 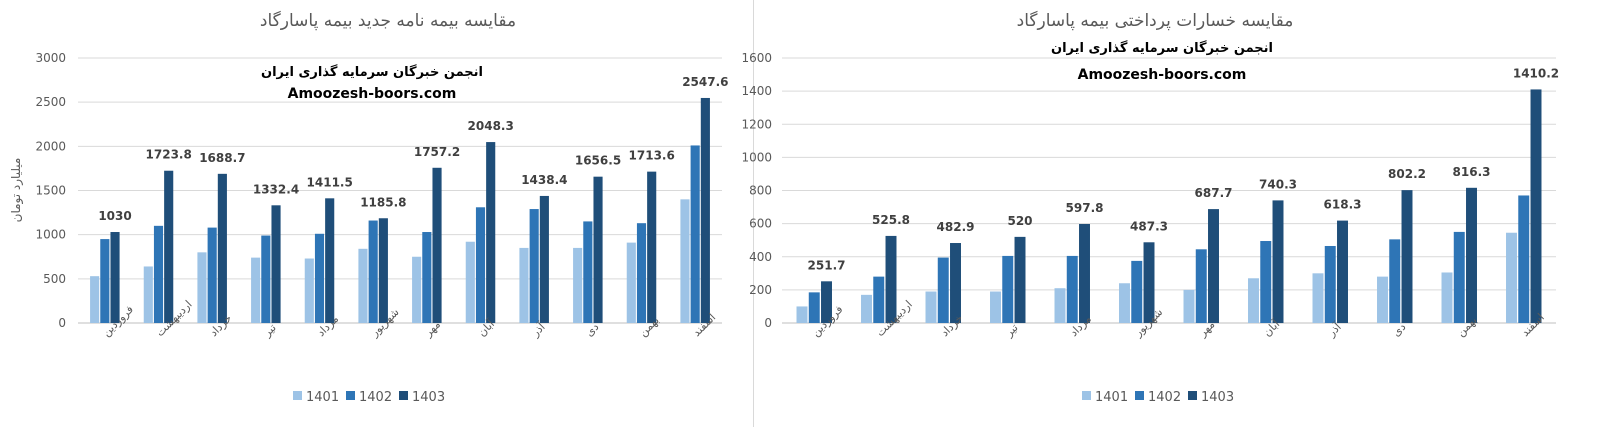 I want to click on data-label: 1713.6, so click(x=652, y=156).